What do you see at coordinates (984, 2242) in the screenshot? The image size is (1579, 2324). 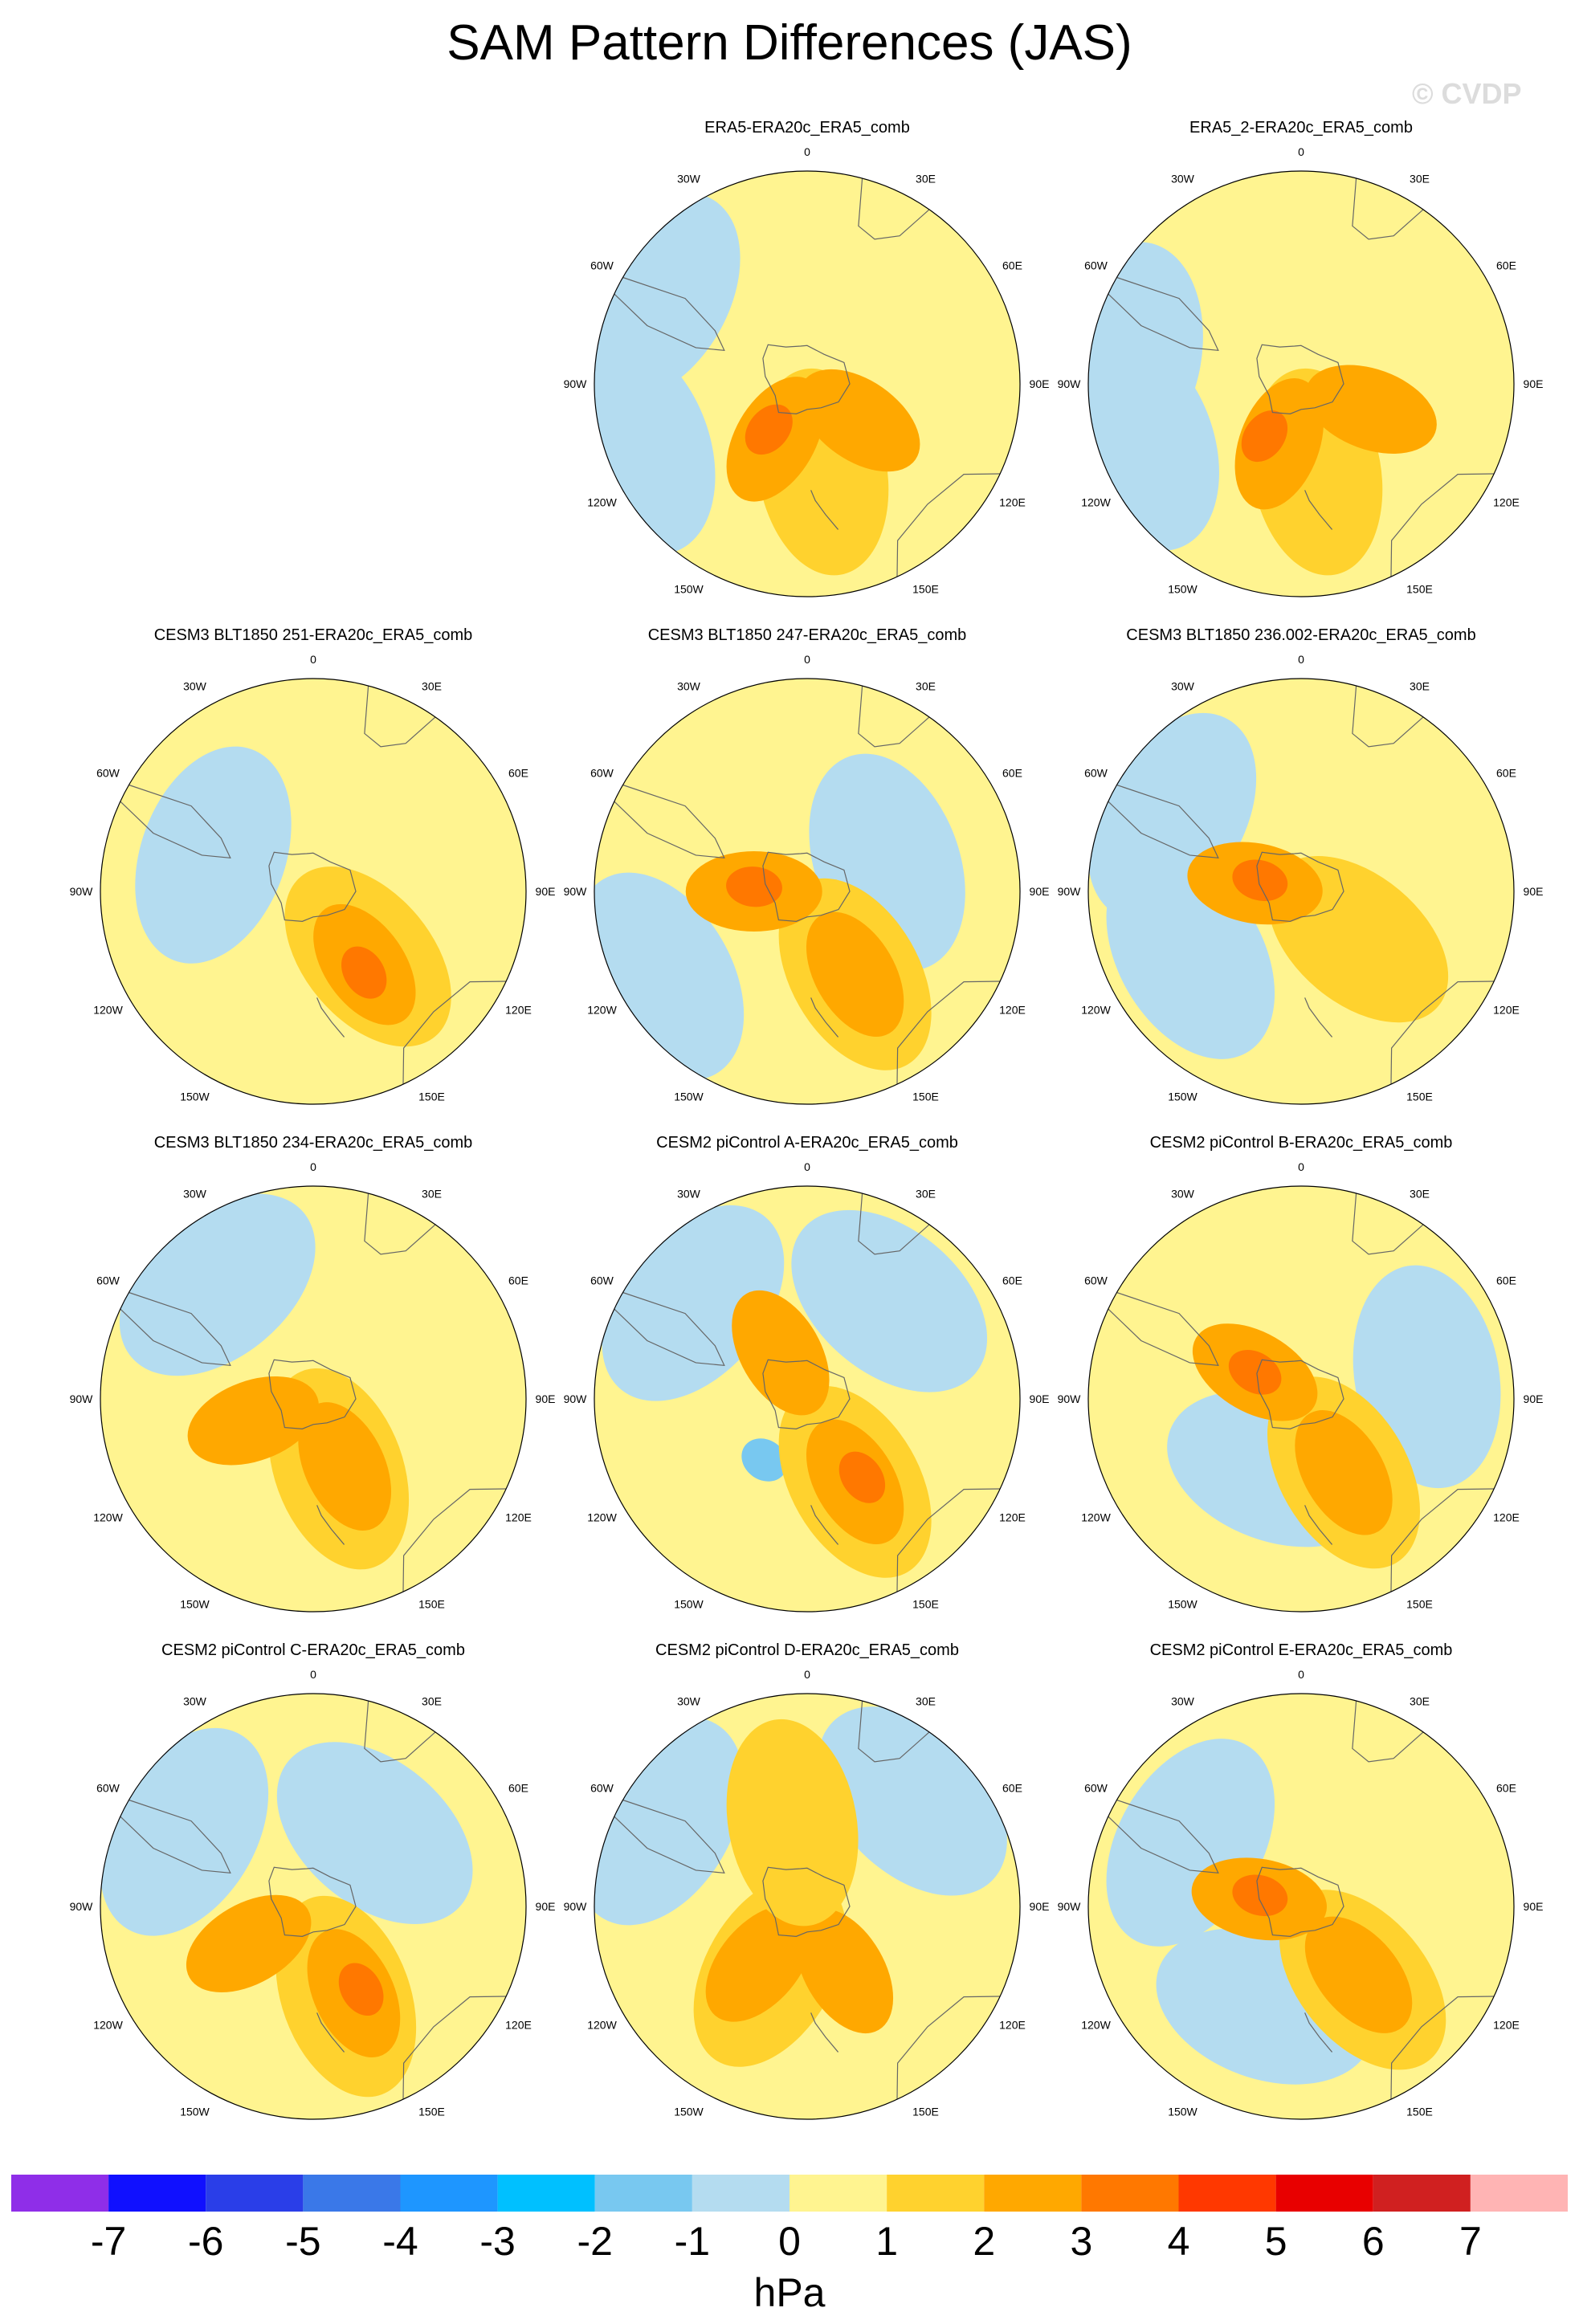 I see `colorbar-tick-label: 2` at bounding box center [984, 2242].